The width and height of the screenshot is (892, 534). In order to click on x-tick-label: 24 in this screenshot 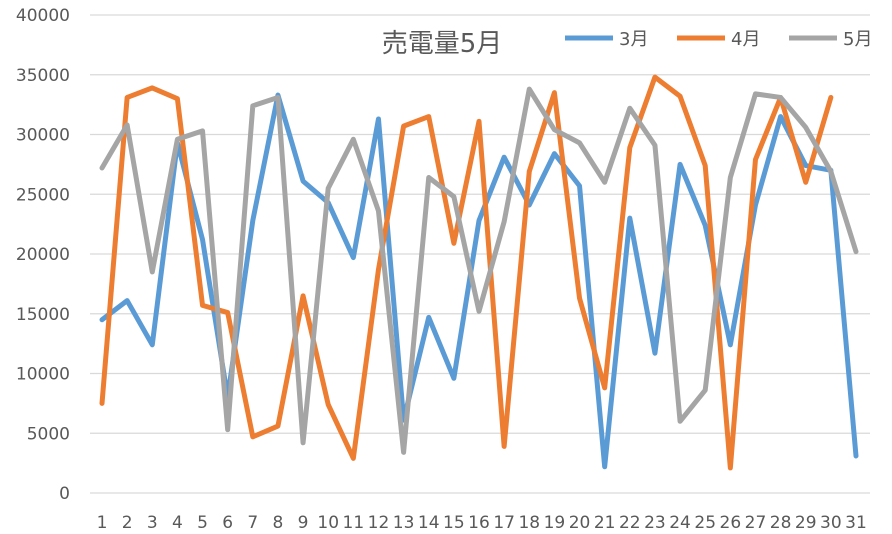, I will do `click(680, 521)`.